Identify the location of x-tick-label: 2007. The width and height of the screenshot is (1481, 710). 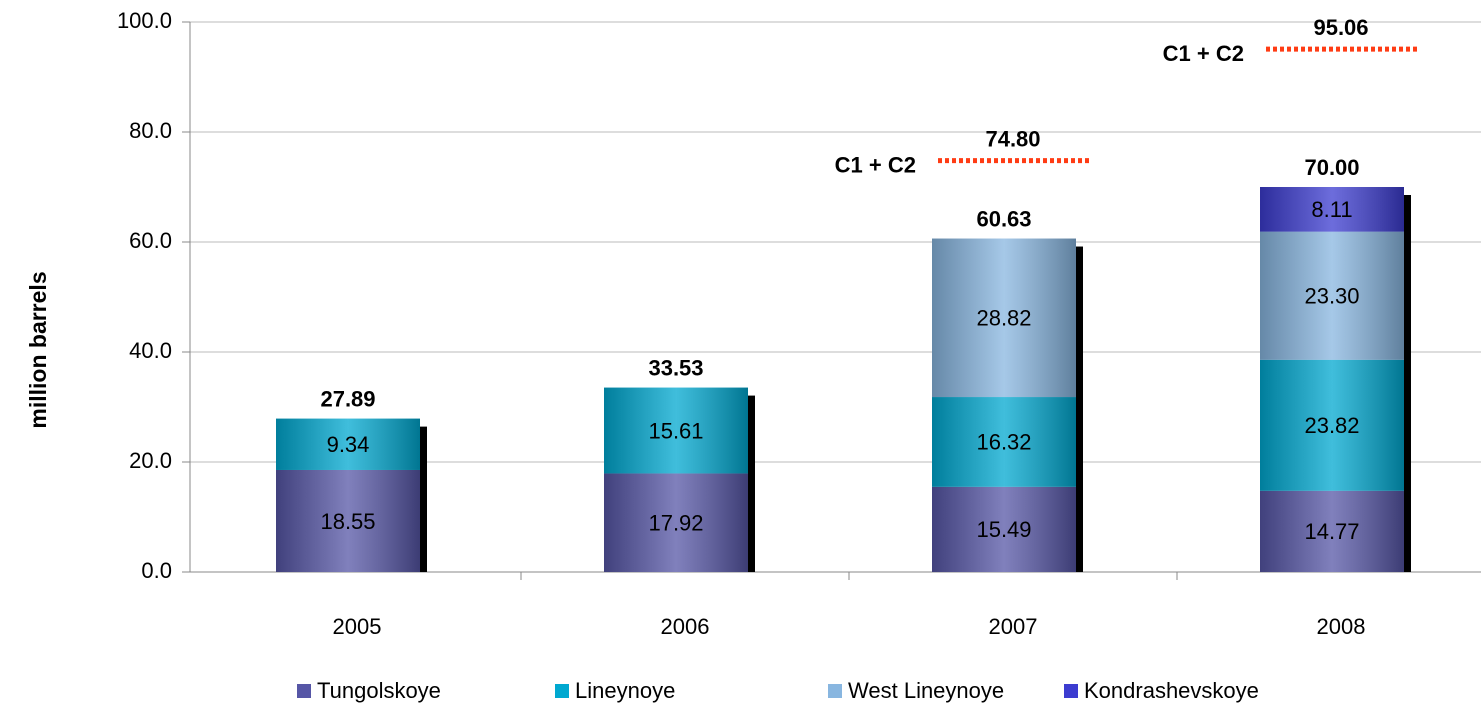
(1013, 626).